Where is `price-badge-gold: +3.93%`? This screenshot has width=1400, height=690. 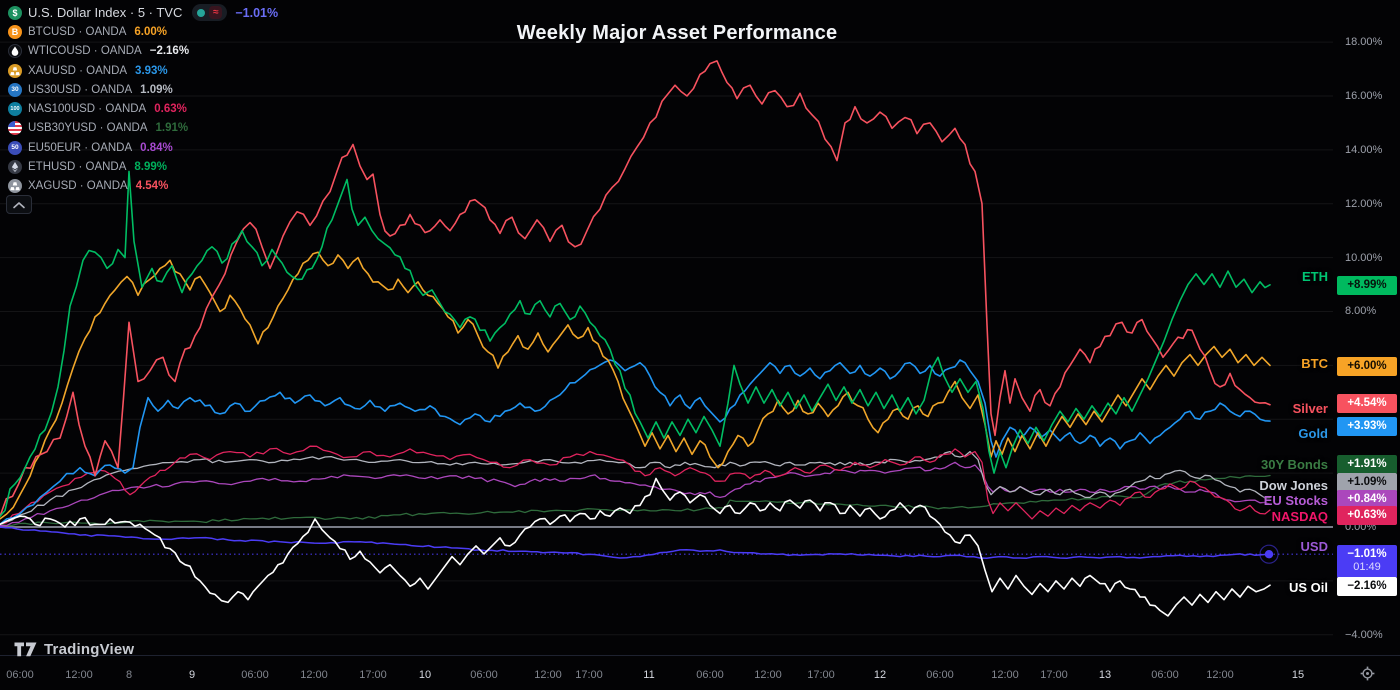
price-badge-gold: +3.93% is located at coordinates (1367, 426).